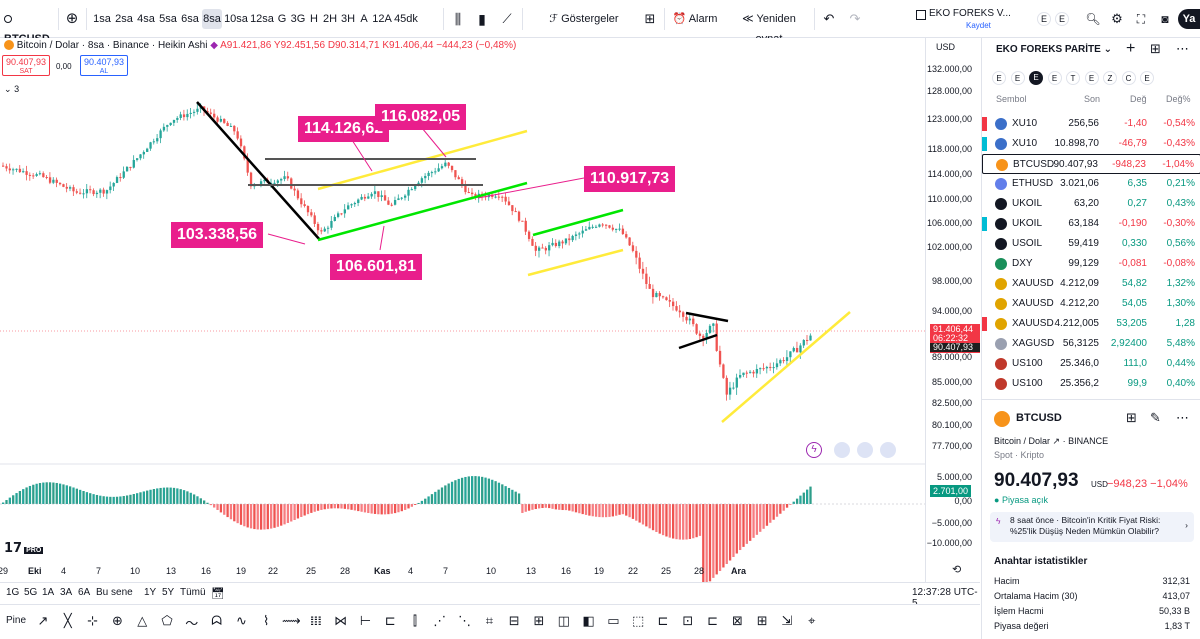 The width and height of the screenshot is (1200, 639). What do you see at coordinates (977, 20) in the screenshot?
I see `layout-save-button: EKO FOREKS V... Kaydet` at bounding box center [977, 20].